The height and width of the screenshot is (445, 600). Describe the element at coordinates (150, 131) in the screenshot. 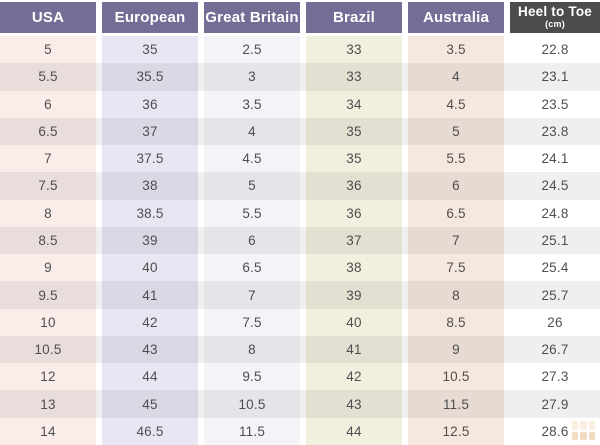

I see `cell-european: 37` at that location.